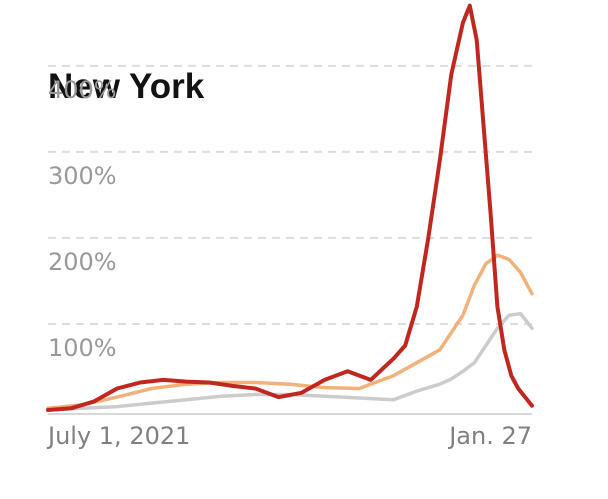 The image size is (608, 499). Describe the element at coordinates (126, 86) in the screenshot. I see `chart-title: New York` at that location.